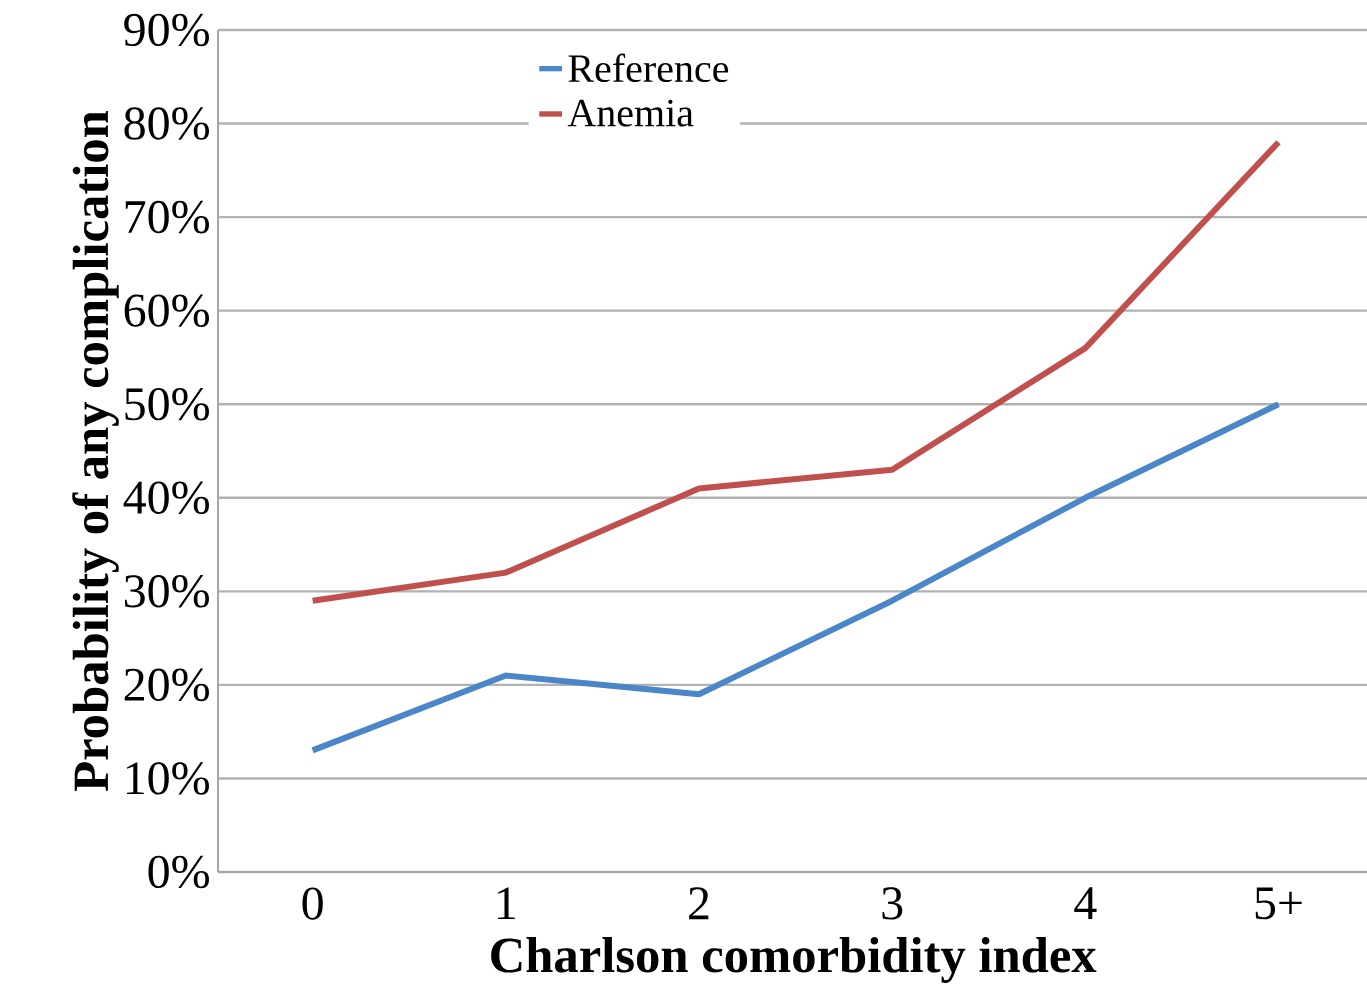  What do you see at coordinates (95, 450) in the screenshot?
I see `y-axis-title: Probability of any complication` at bounding box center [95, 450].